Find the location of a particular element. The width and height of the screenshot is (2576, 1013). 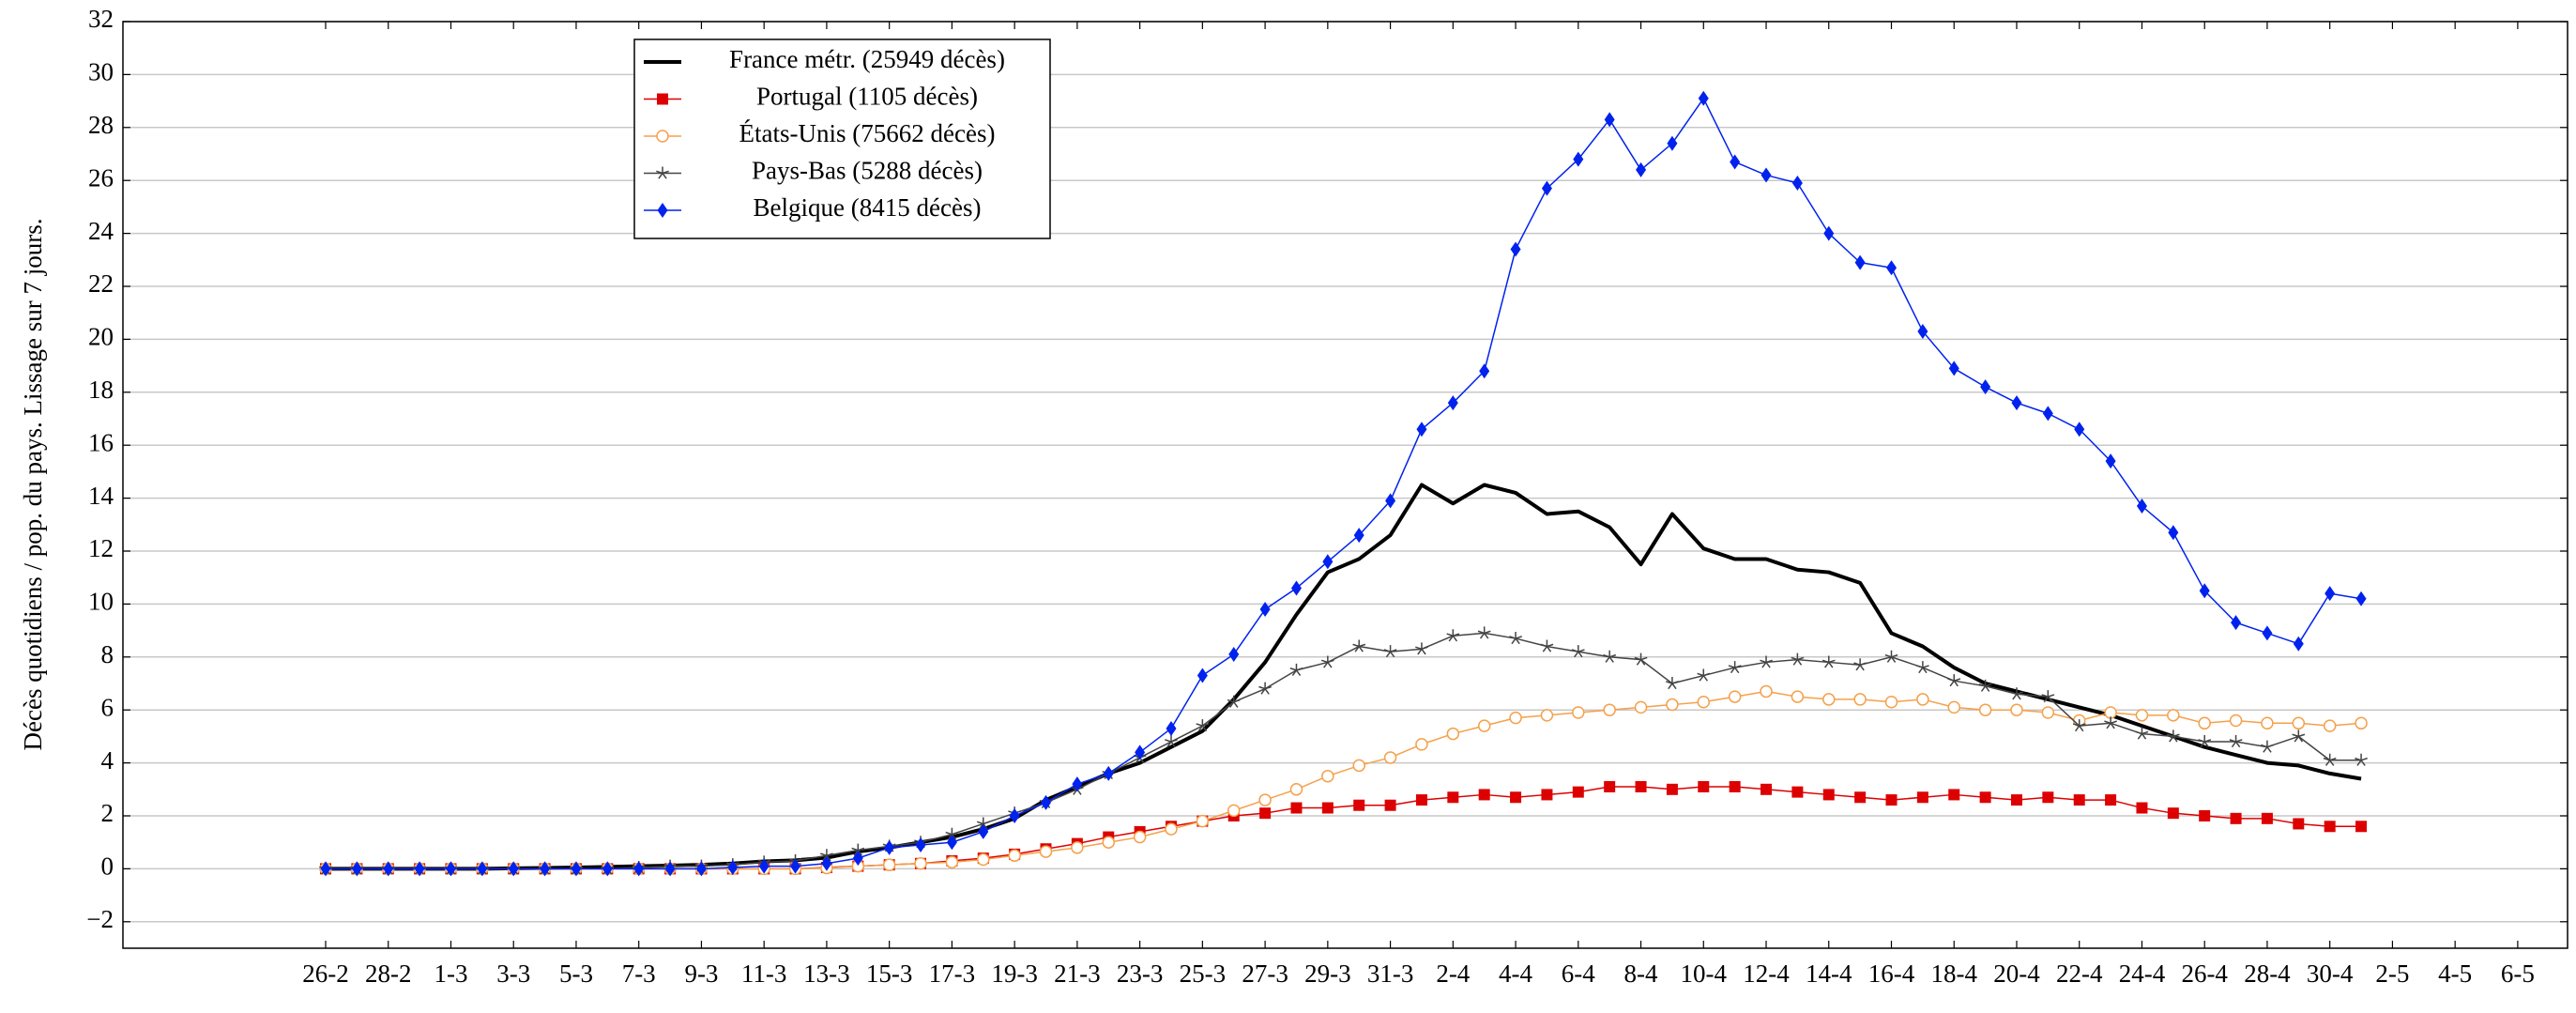

x-tick-label: 26-4 is located at coordinates (2204, 973).